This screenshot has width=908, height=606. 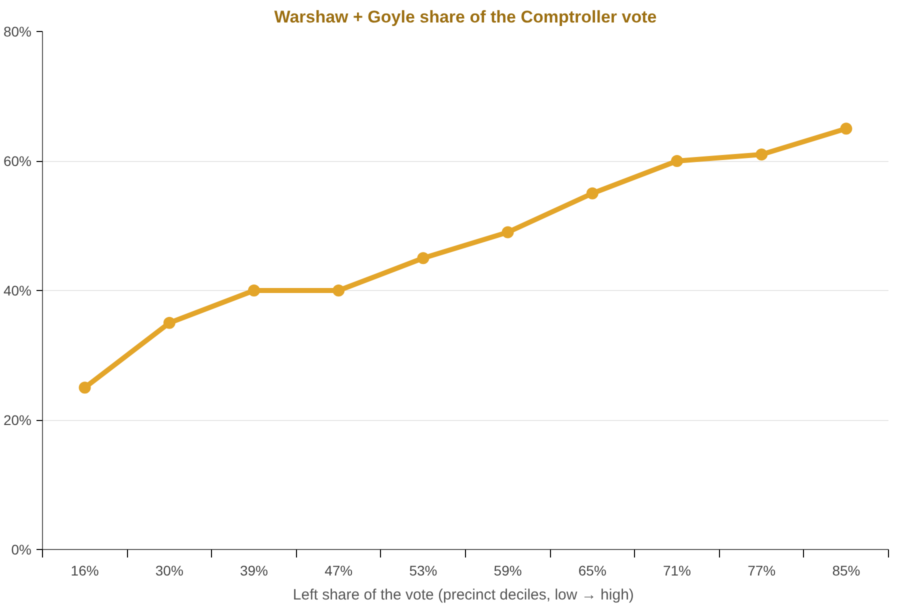 I want to click on y-tick-label: 40%, so click(x=17, y=290).